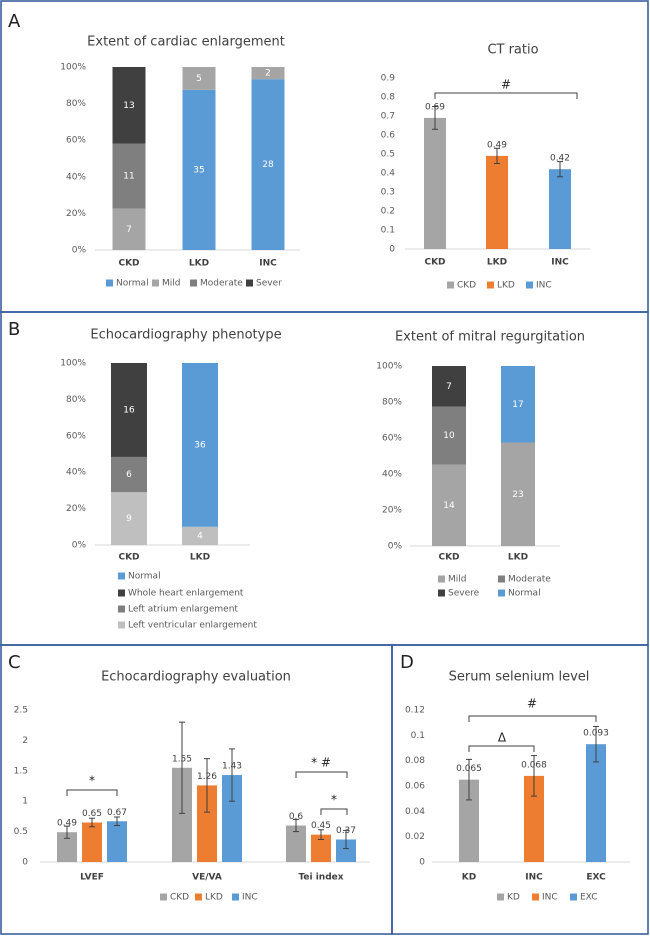 This screenshot has width=650, height=936. I want to click on data-label: 28, so click(268, 165).